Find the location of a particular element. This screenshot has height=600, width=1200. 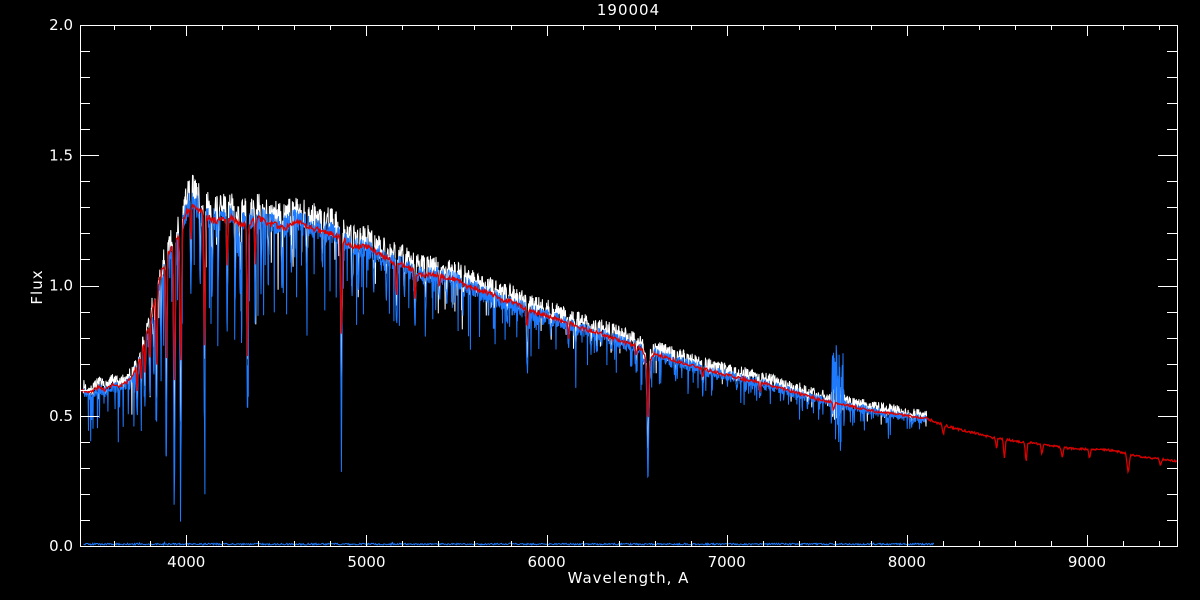

y-axis-label: Flux is located at coordinates (37, 287).